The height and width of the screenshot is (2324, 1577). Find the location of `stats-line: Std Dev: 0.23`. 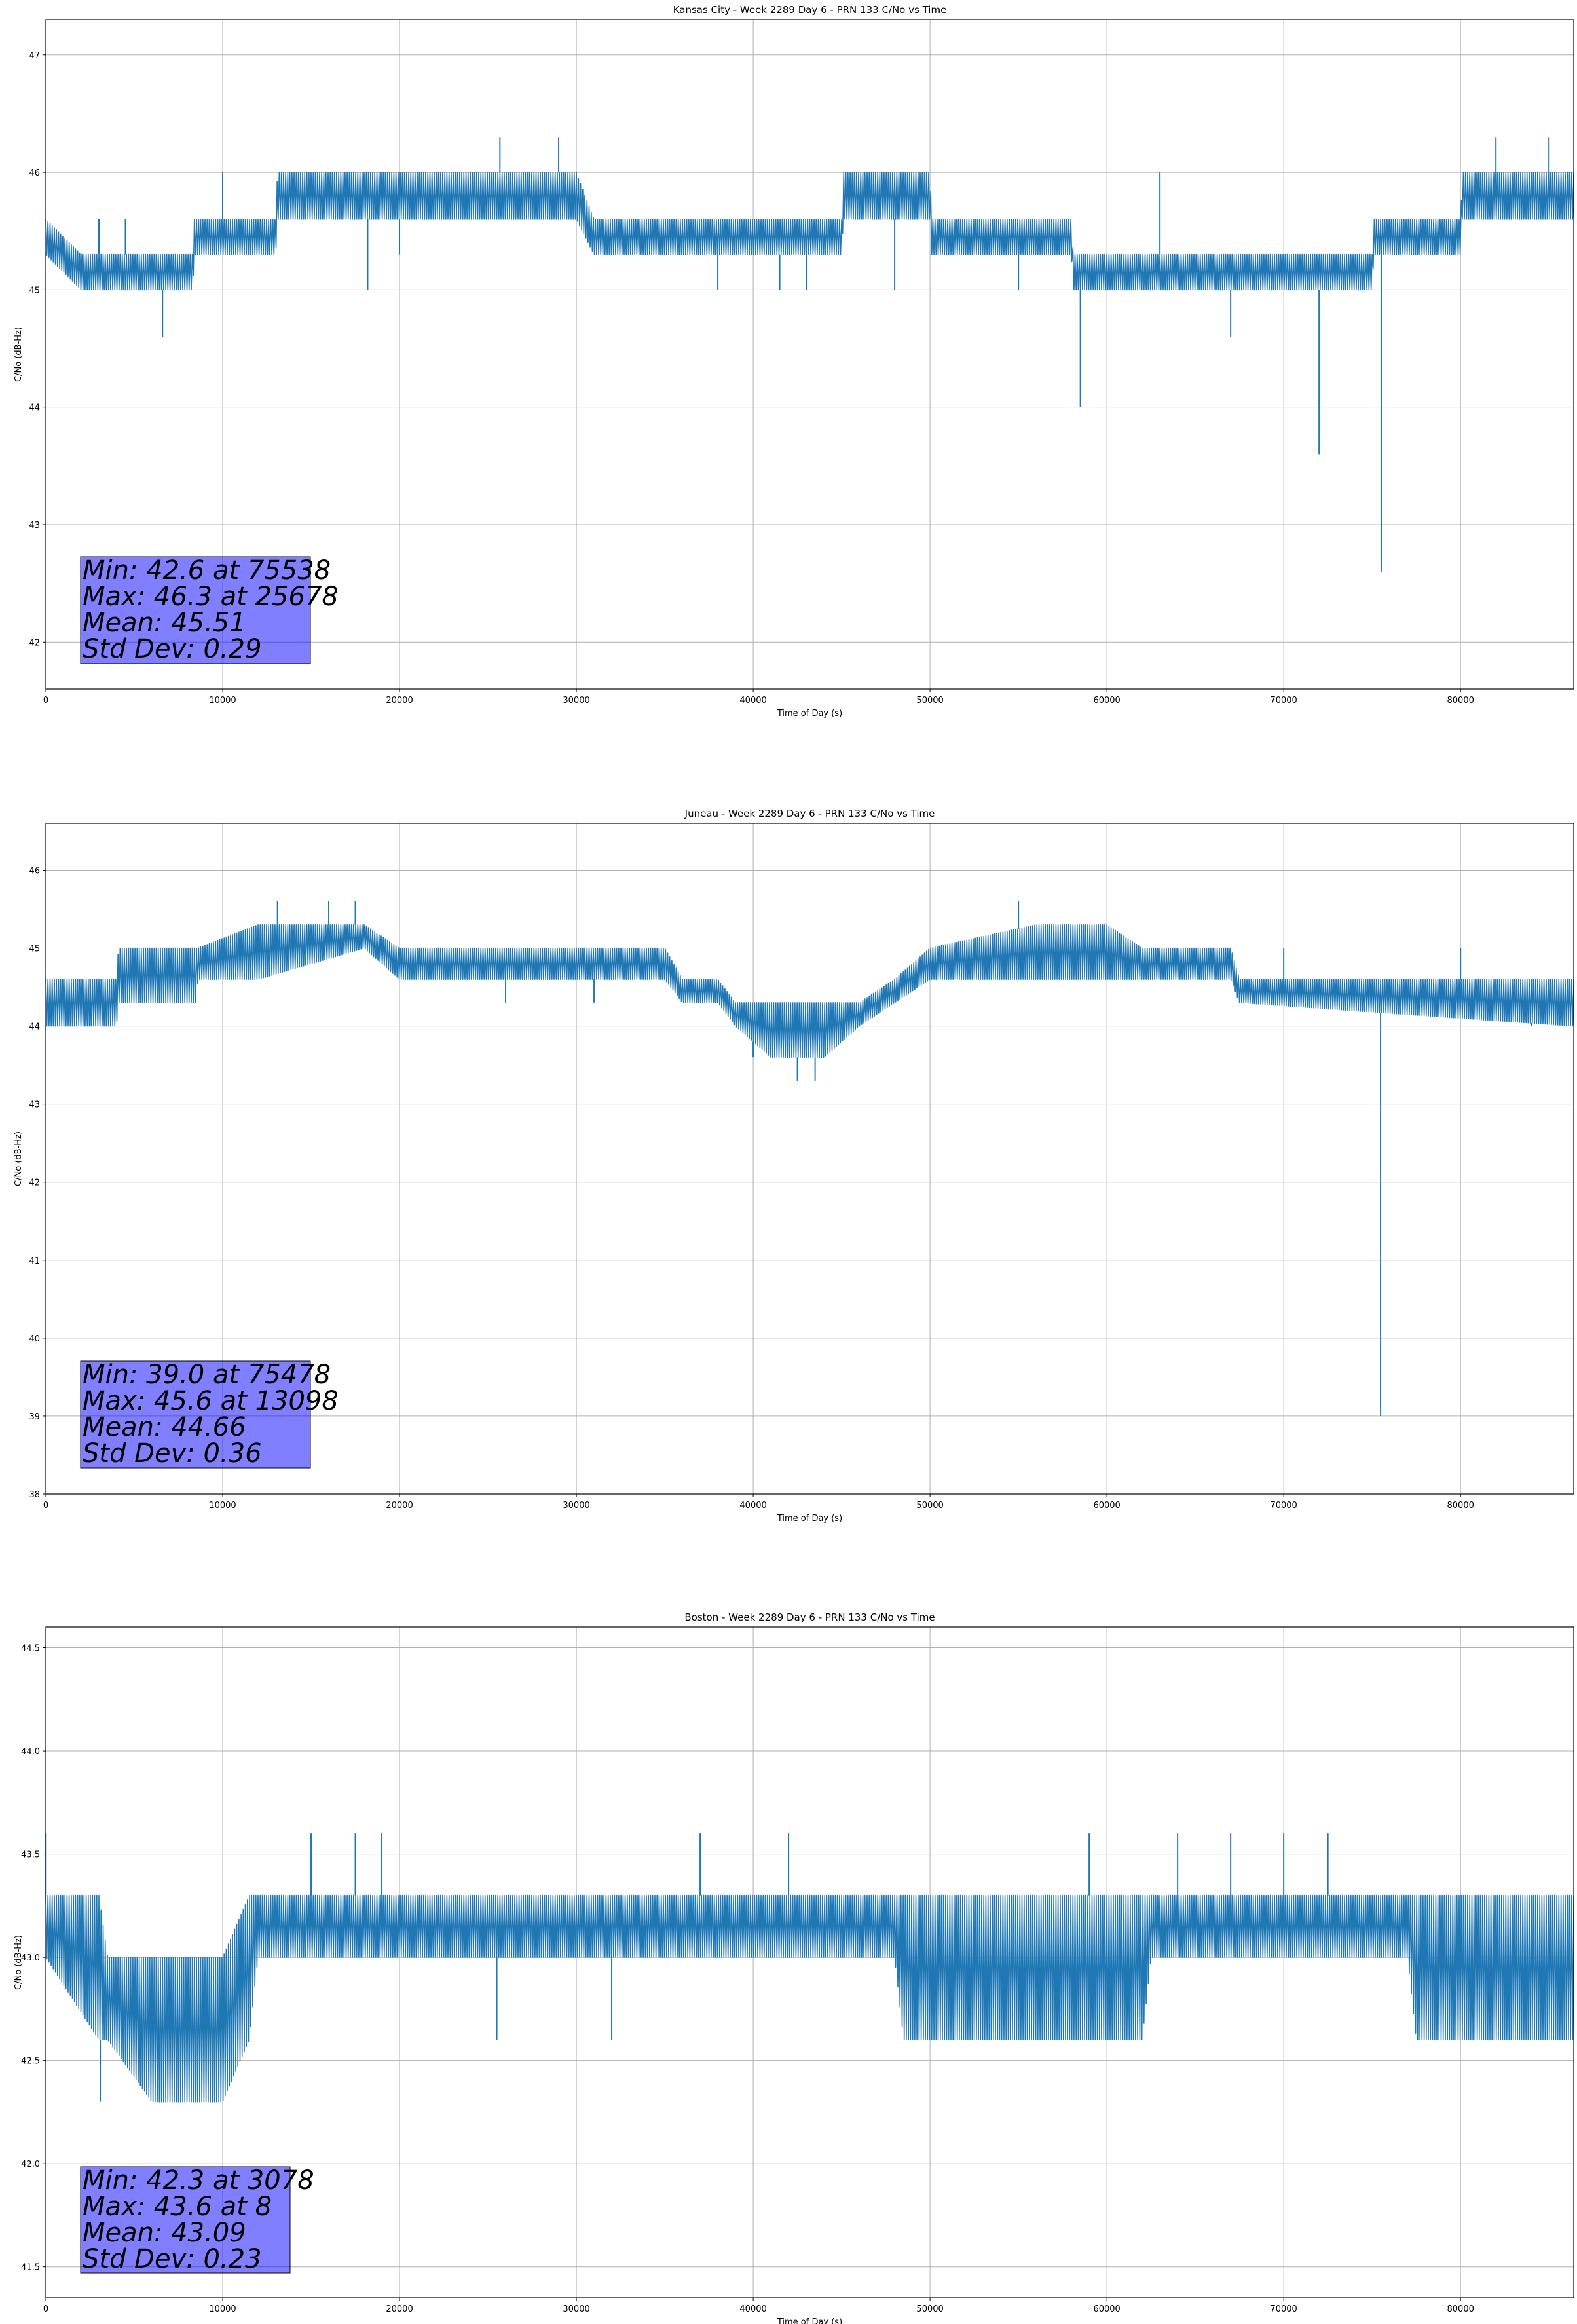

stats-line: Std Dev: 0.23 is located at coordinates (172, 2259).